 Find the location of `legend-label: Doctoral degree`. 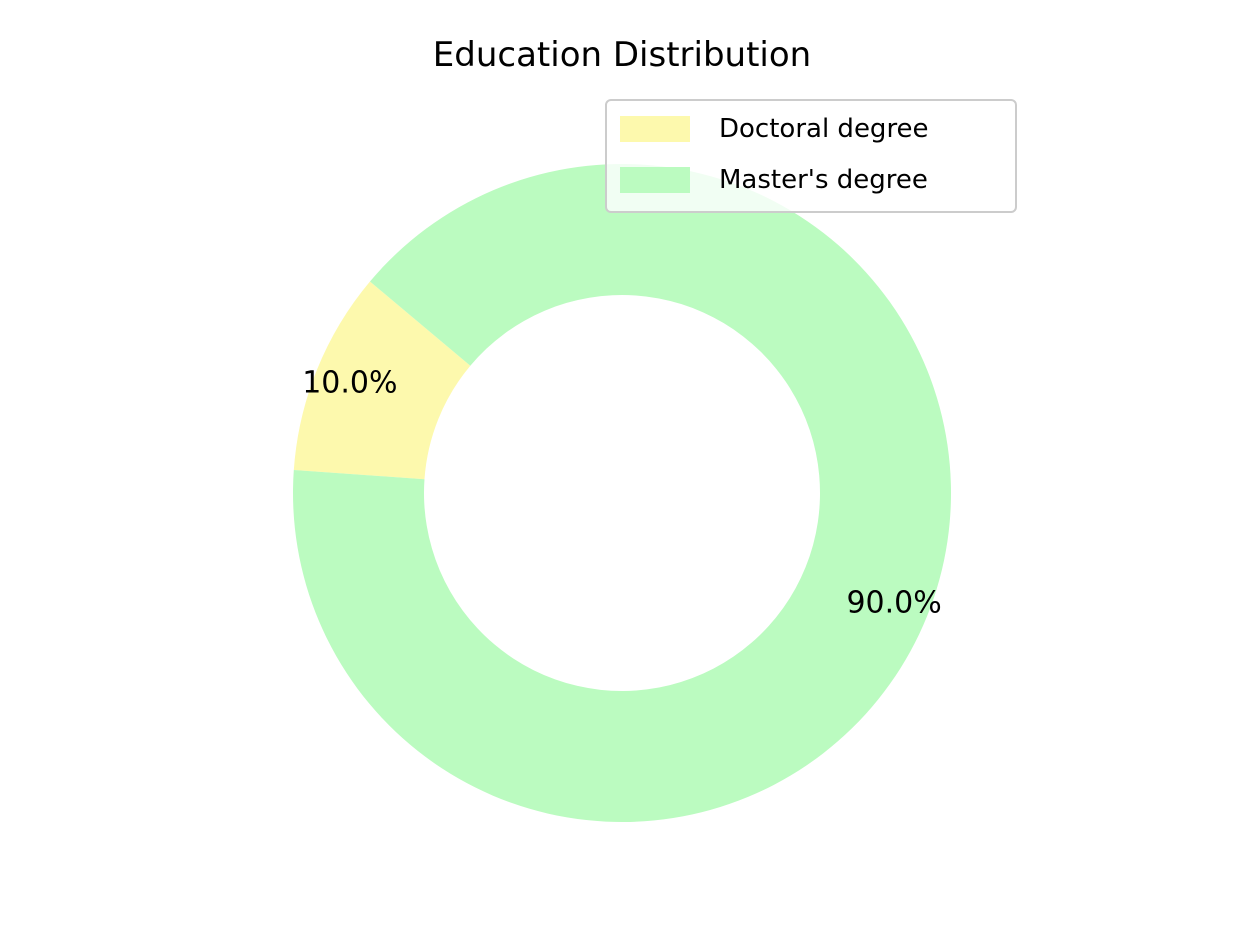

legend-label: Doctoral degree is located at coordinates (824, 129).